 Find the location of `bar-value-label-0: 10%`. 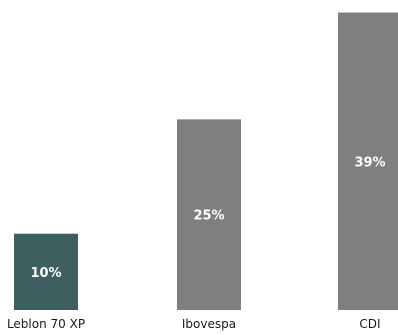

bar-value-label-0: 10% is located at coordinates (45, 273).